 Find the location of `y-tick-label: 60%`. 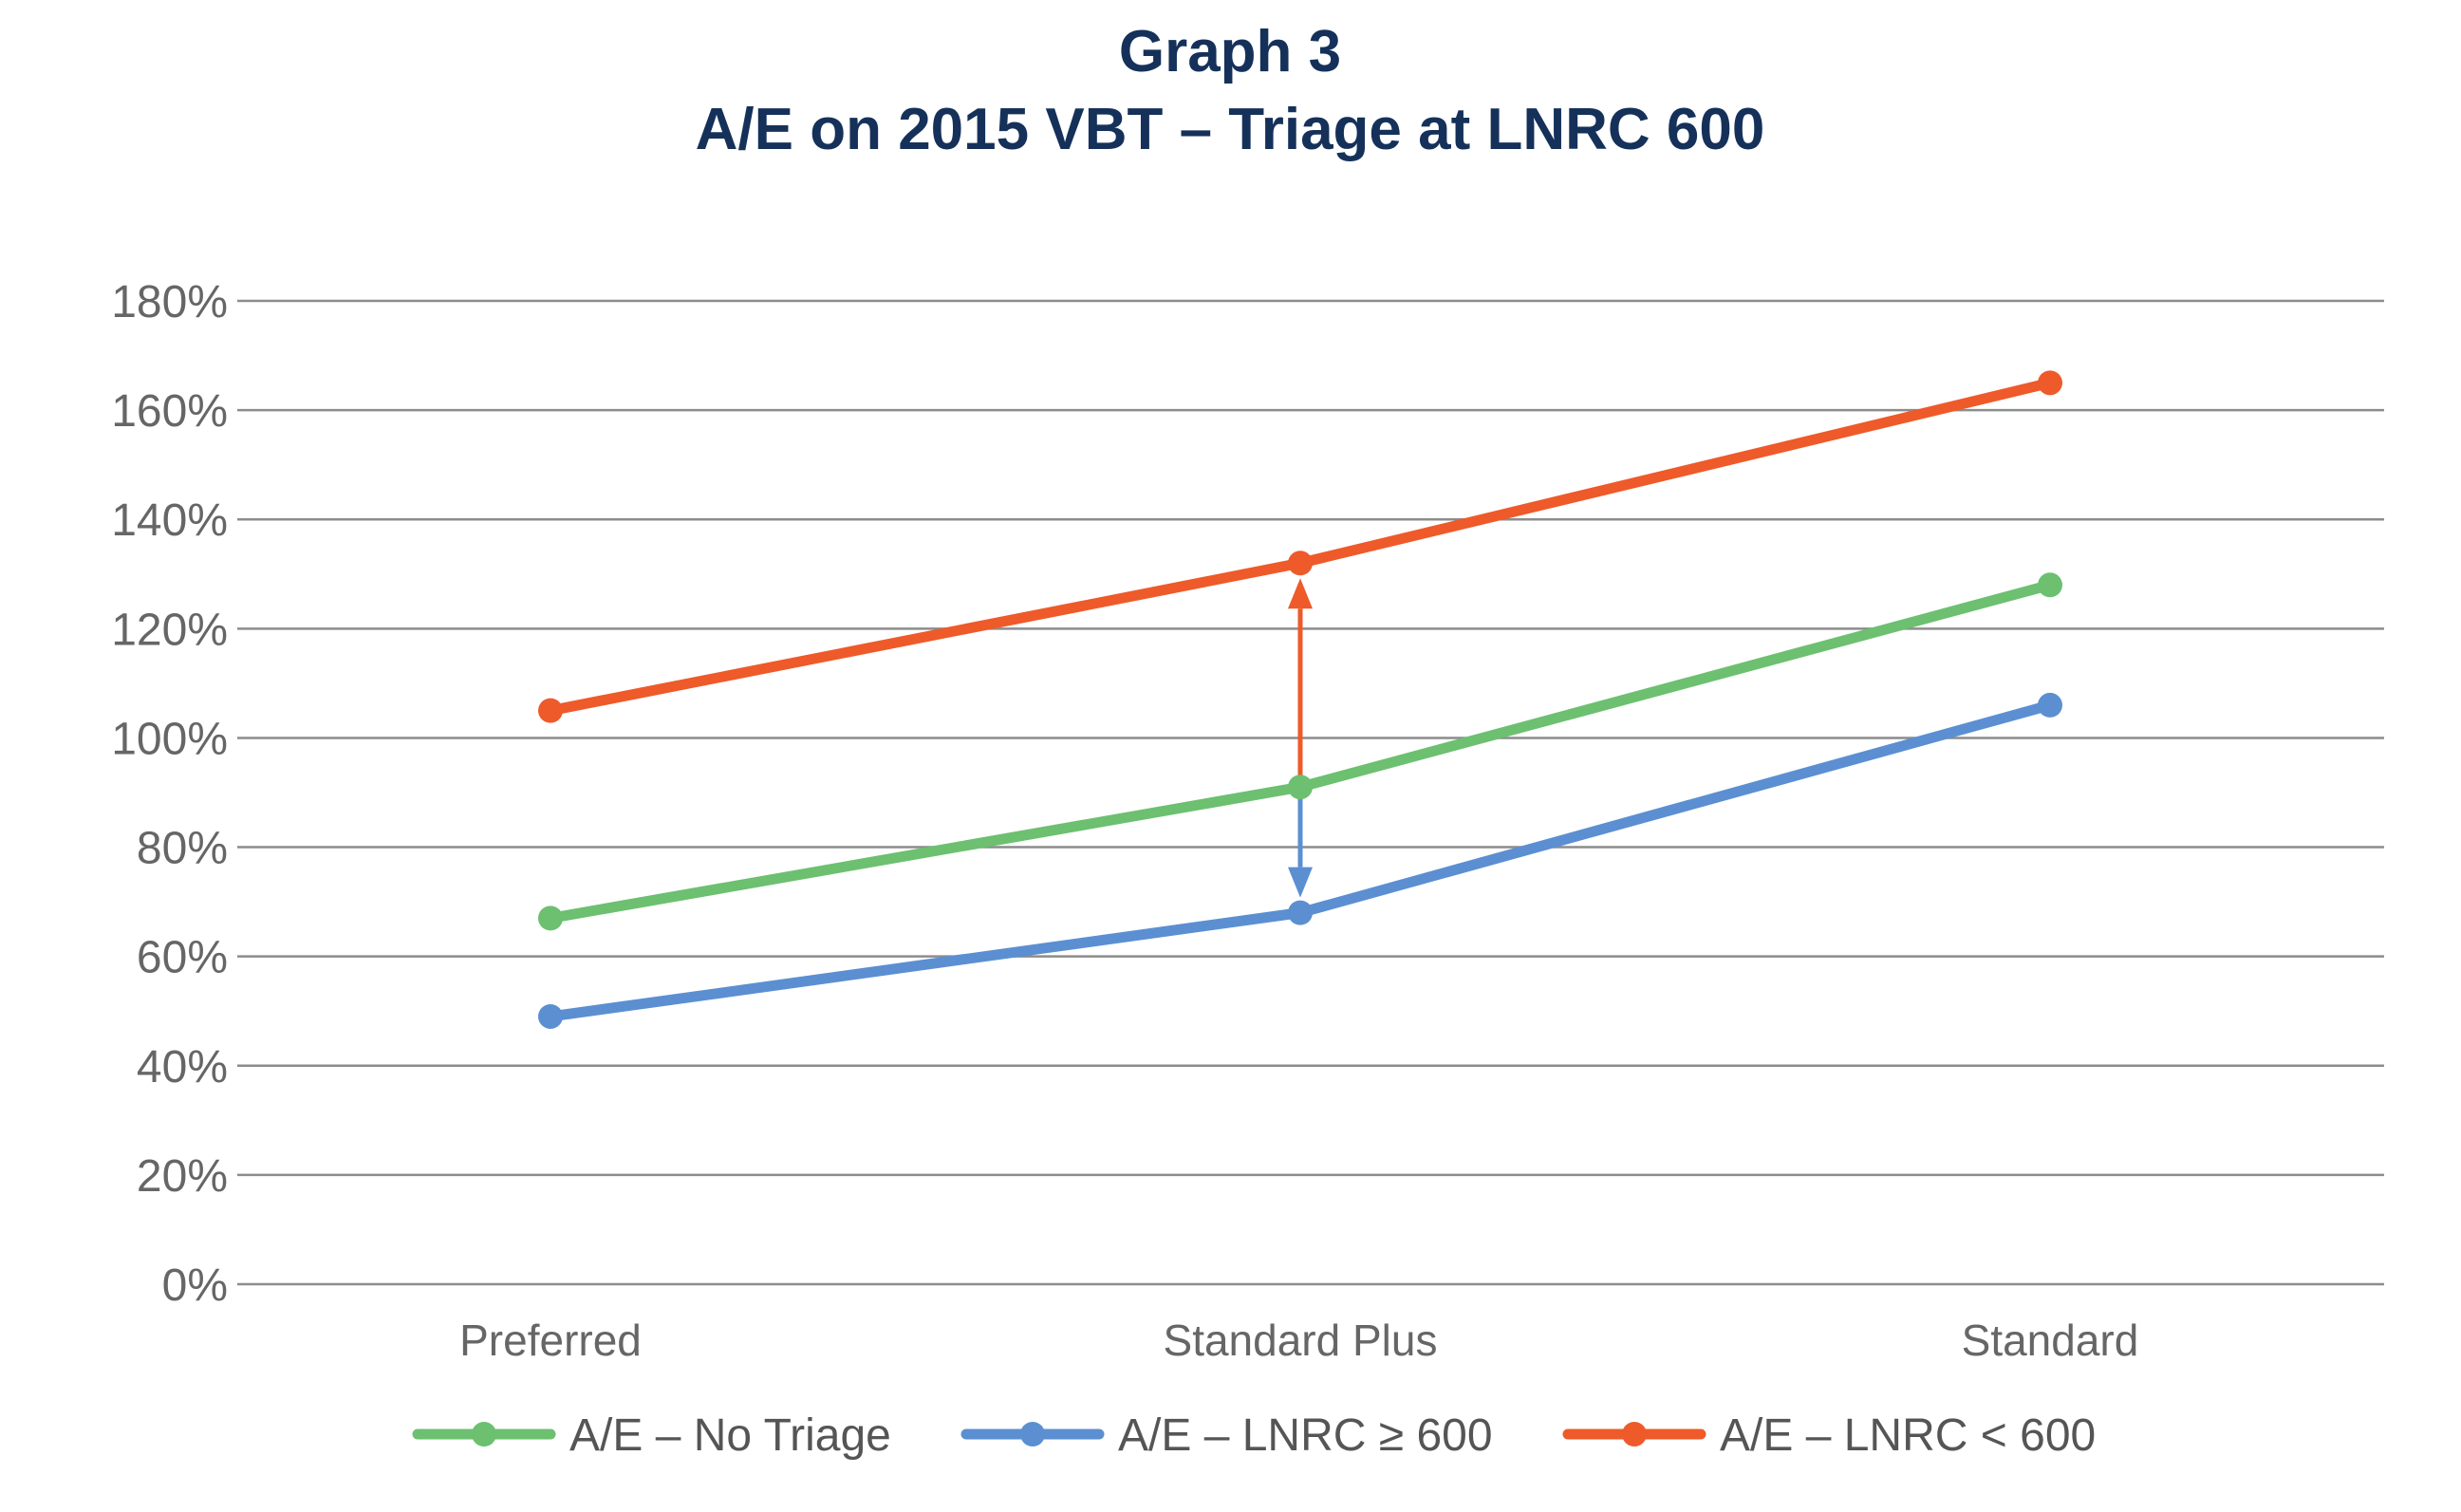

y-tick-label: 60% is located at coordinates (182, 958).